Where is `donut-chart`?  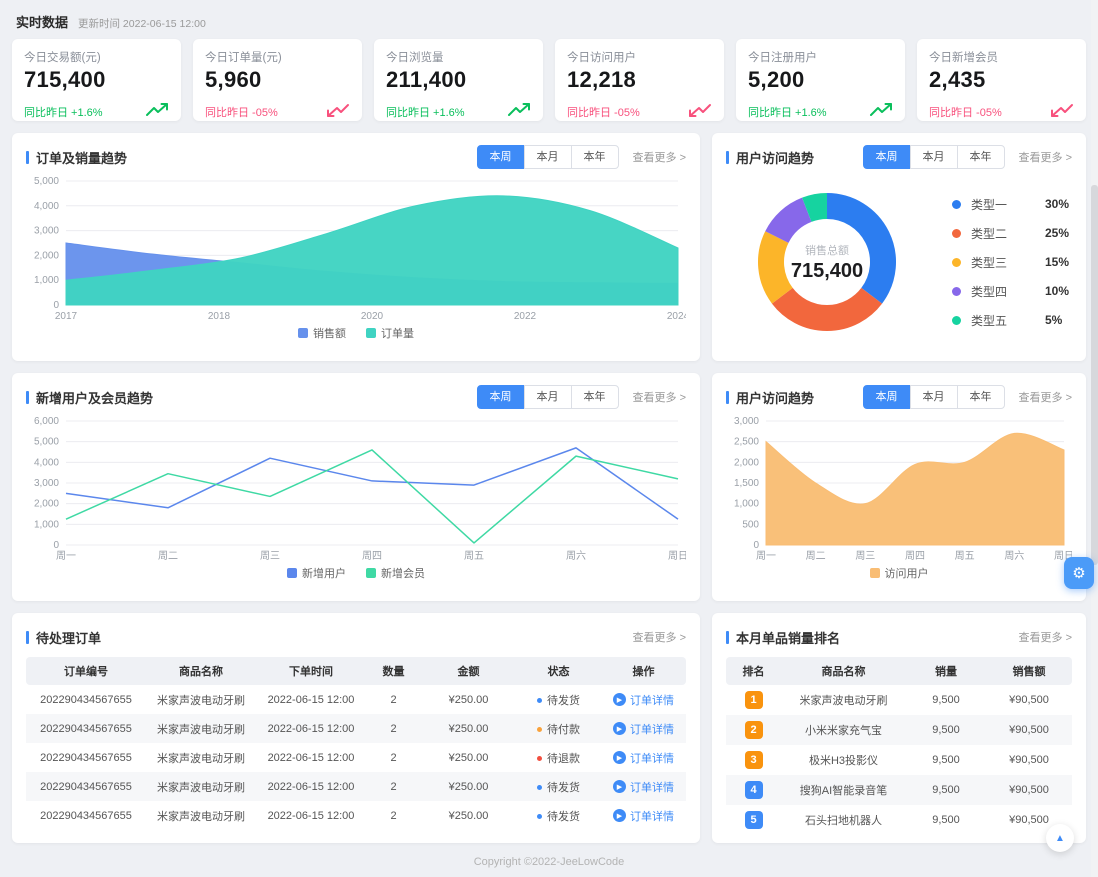
donut-chart is located at coordinates (827, 262).